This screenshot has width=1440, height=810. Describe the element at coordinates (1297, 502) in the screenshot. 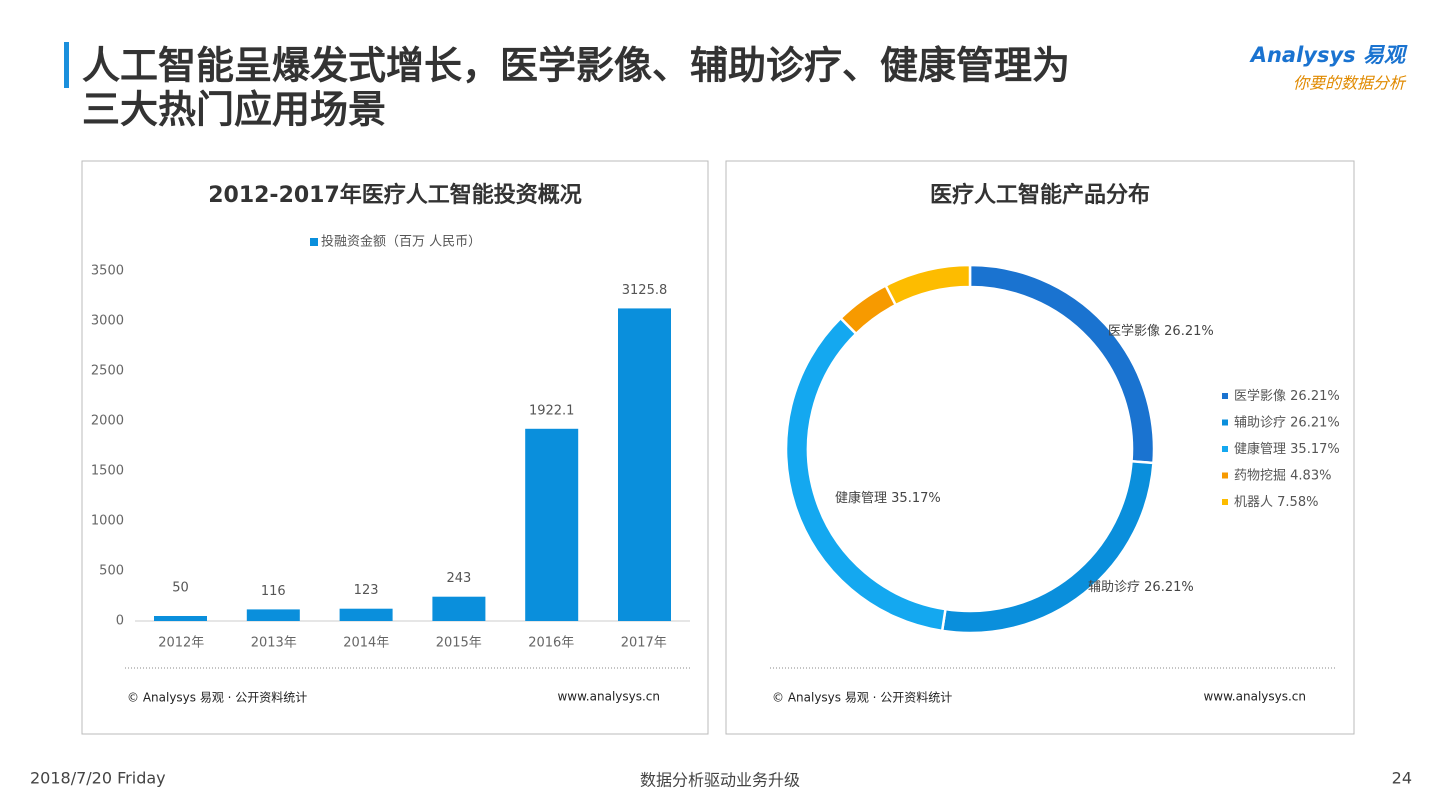

I see `legend-value: 7.58%` at that location.